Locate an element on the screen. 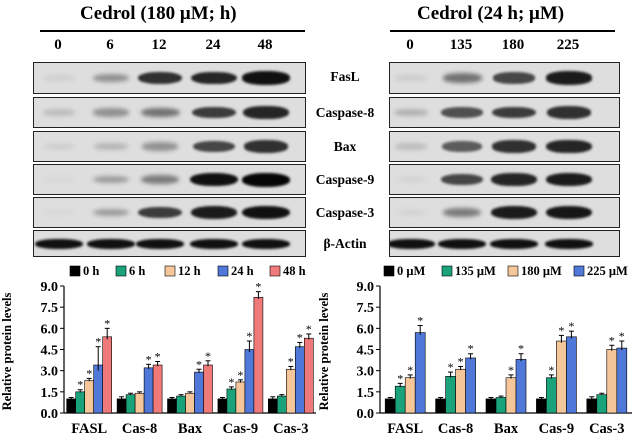 The image size is (635, 442). legend-label: 180 μM is located at coordinates (541, 271).